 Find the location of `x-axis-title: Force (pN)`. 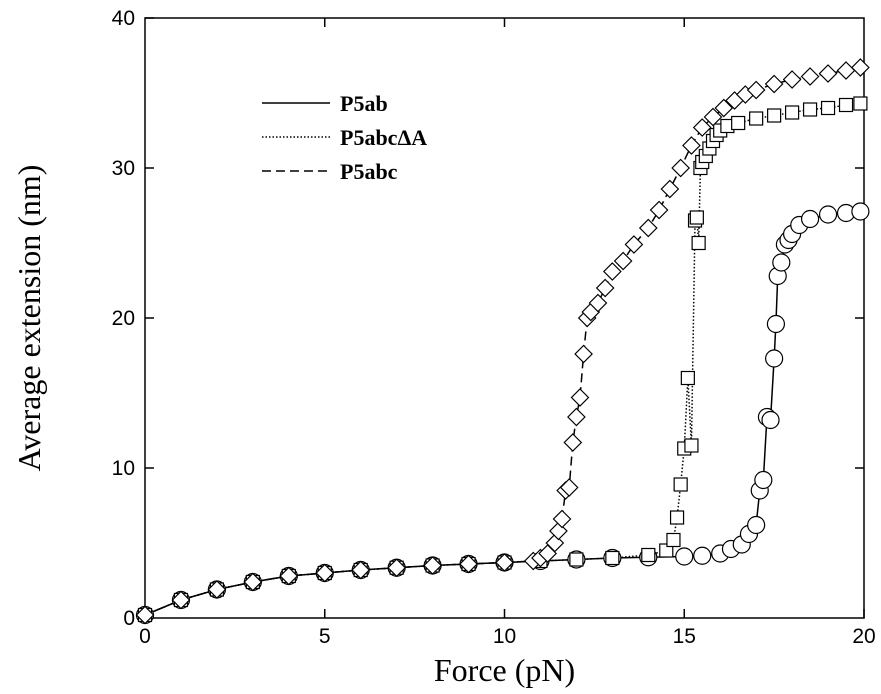

x-axis-title: Force (pN) is located at coordinates (504, 670).